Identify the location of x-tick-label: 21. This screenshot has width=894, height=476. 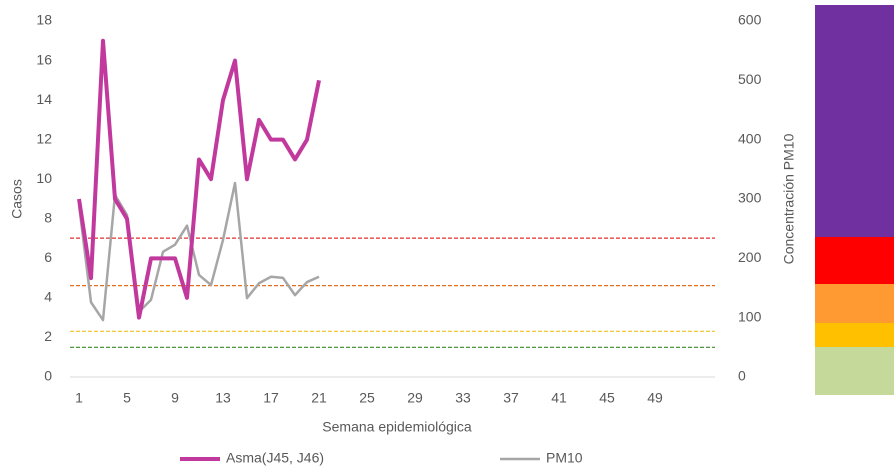
(319, 398).